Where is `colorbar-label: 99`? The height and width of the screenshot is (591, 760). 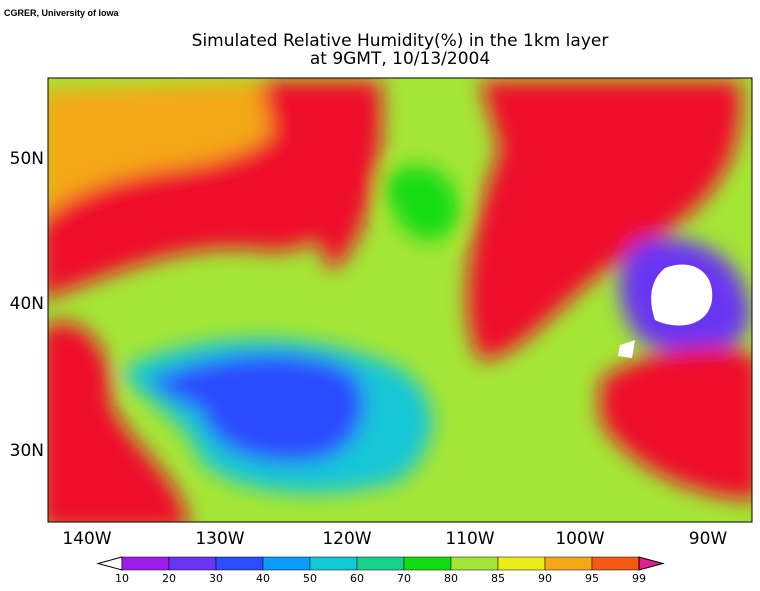 colorbar-label: 99 is located at coordinates (639, 578).